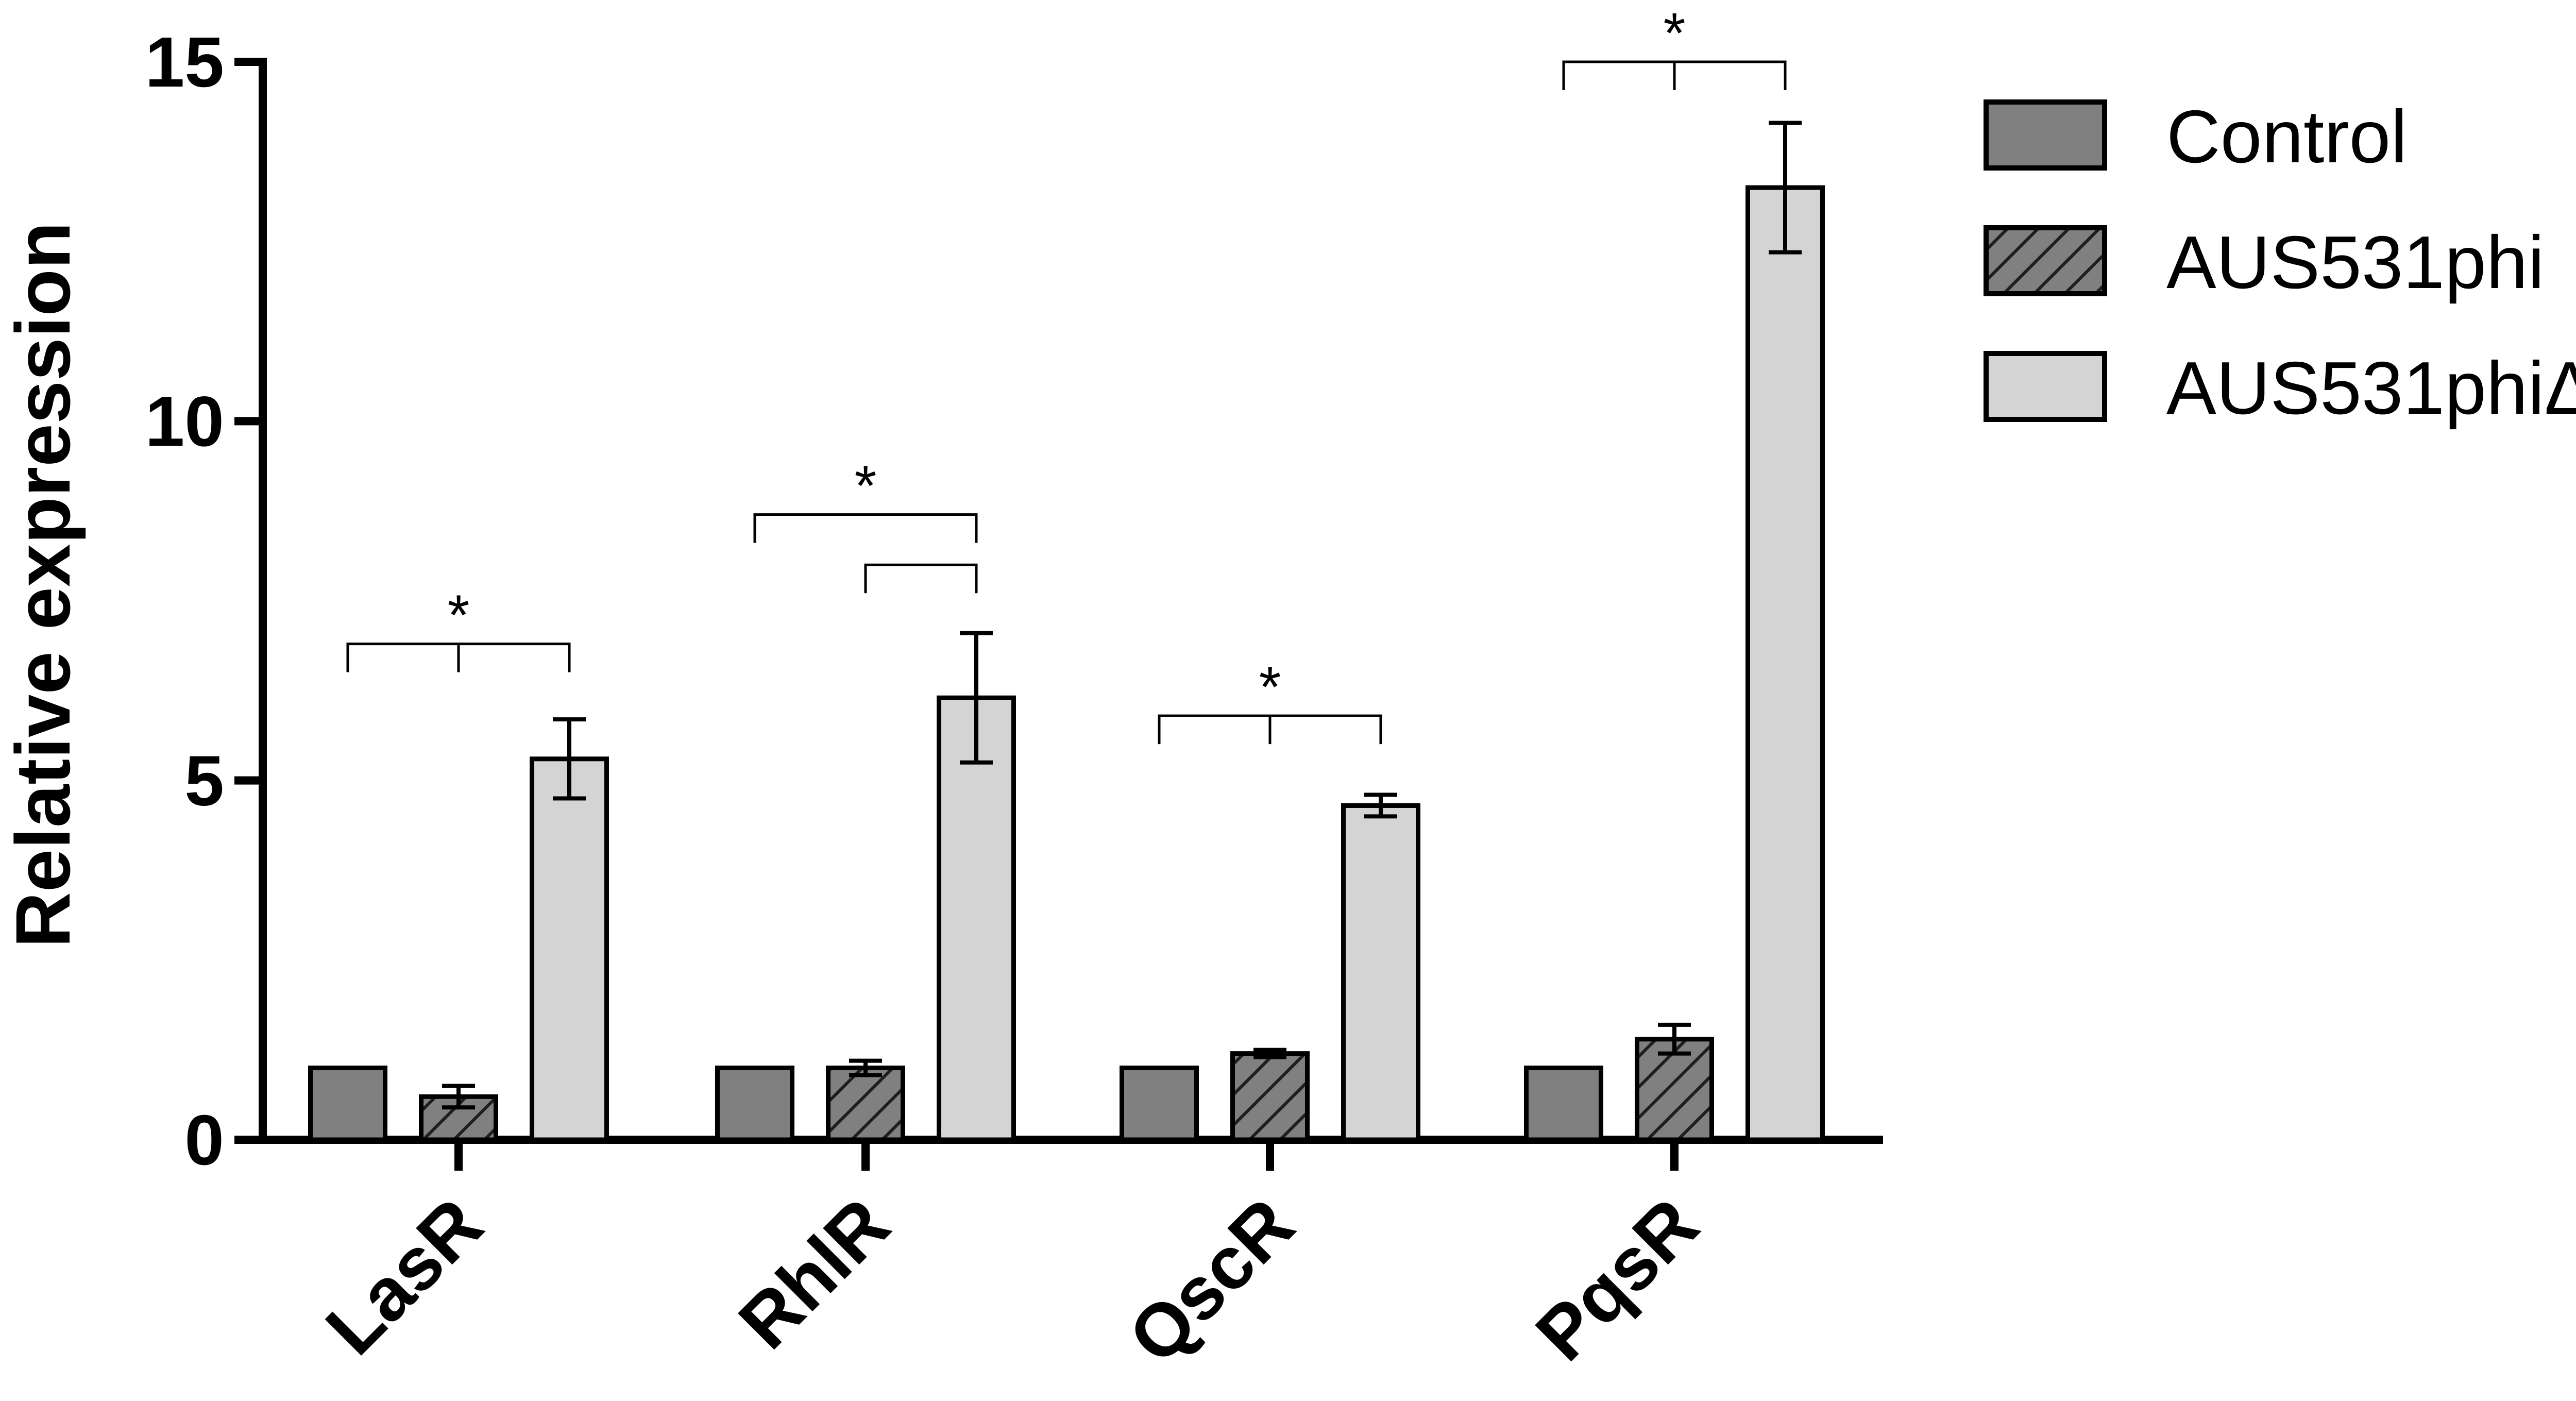 This screenshot has width=2576, height=1401. What do you see at coordinates (43, 585) in the screenshot?
I see `y-axis-label: Relative expression` at bounding box center [43, 585].